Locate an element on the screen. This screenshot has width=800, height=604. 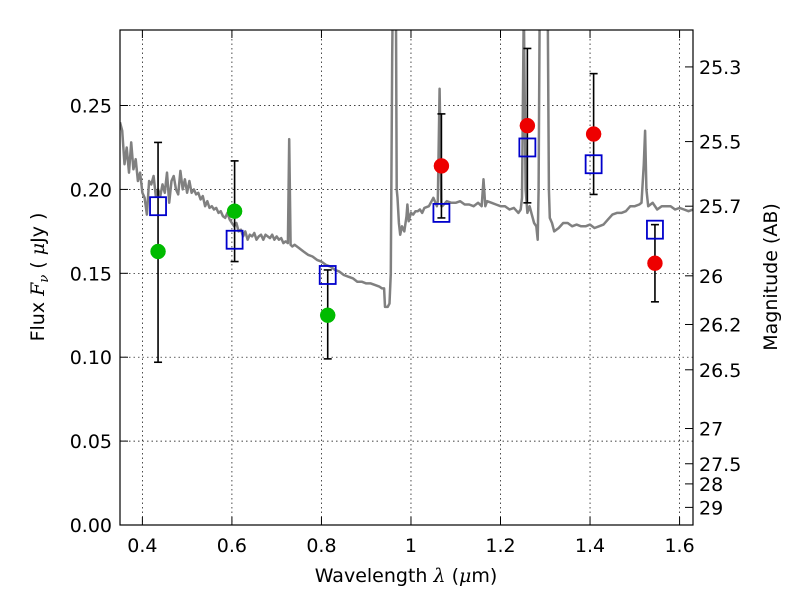
x-label-unit-symbol: μ is located at coordinates (465, 576).